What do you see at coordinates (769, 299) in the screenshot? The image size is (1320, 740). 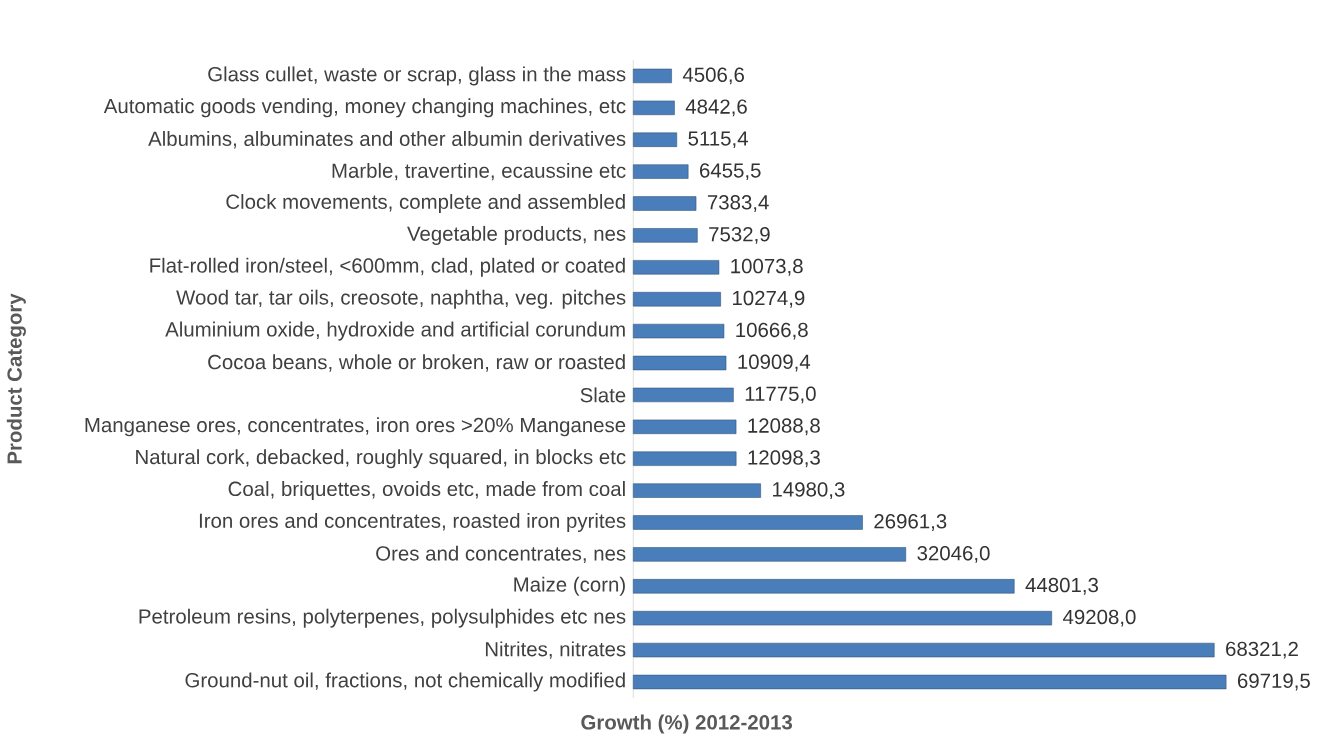 I see `data-label: 10274,9` at bounding box center [769, 299].